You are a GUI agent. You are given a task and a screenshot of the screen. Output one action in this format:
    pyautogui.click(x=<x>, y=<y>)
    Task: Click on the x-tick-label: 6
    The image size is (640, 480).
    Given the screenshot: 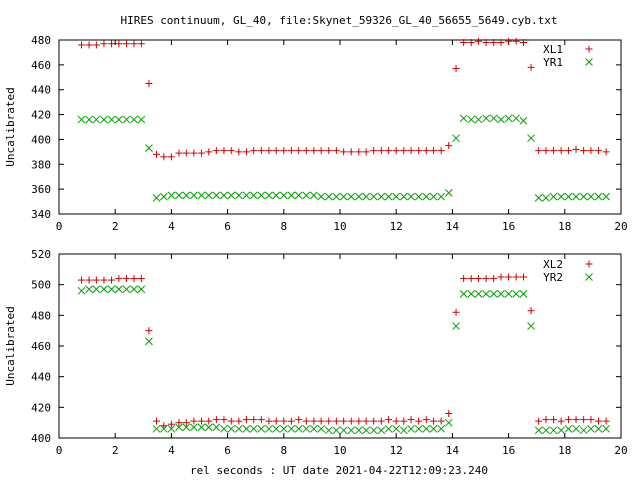 What is the action you would take?
    pyautogui.click(x=227, y=450)
    